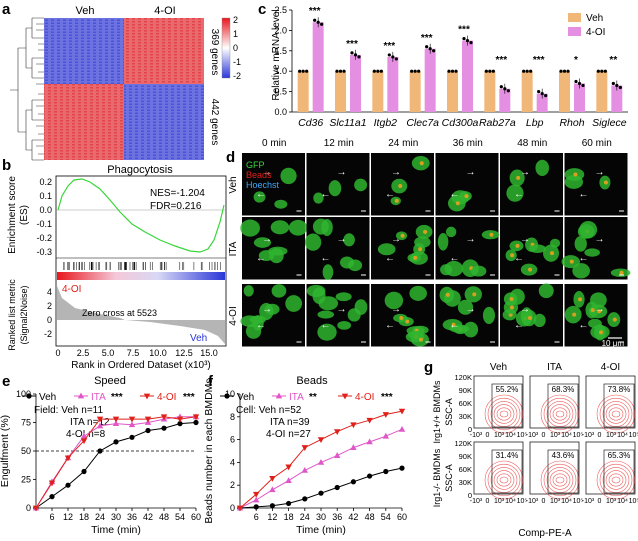  I want to click on c-category-label: Itgb2, so click(386, 123).